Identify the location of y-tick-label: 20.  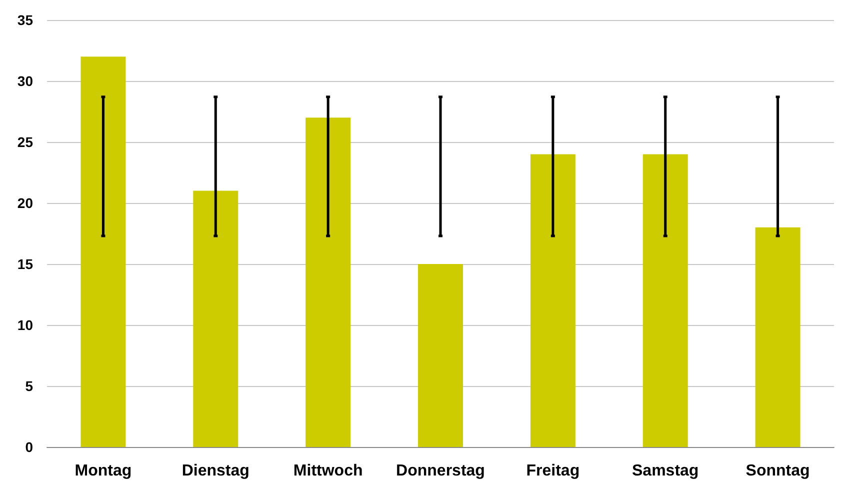
(25, 203).